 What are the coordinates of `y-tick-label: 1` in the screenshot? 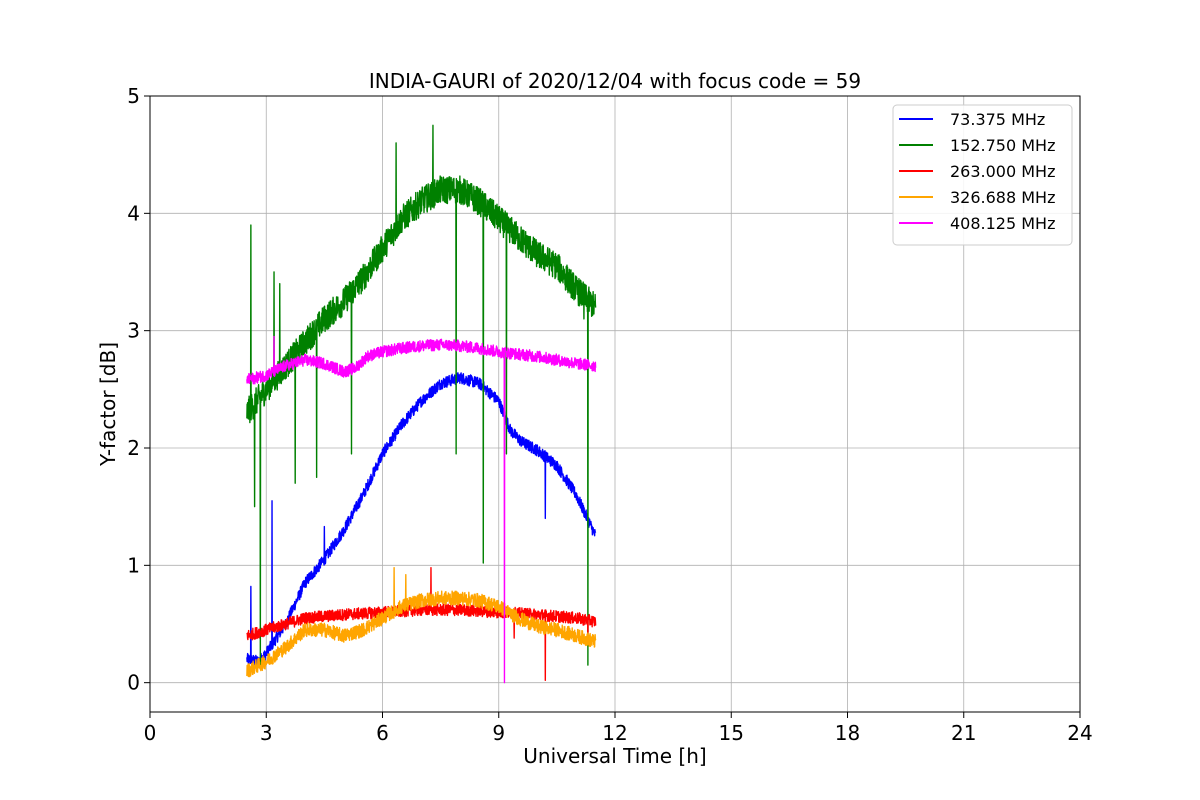 It's located at (133, 565).